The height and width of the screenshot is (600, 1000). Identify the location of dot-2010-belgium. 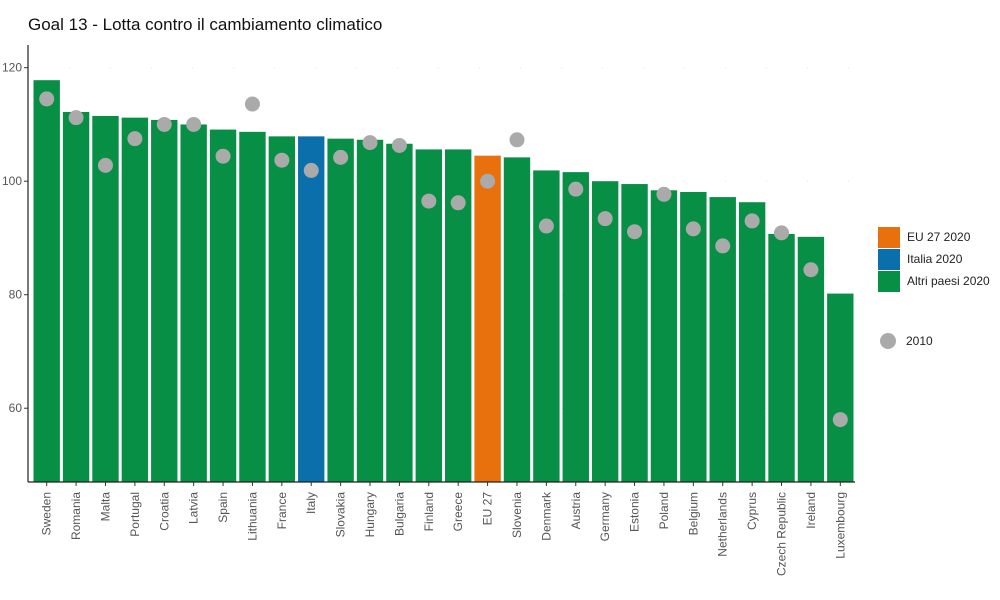
(693, 229).